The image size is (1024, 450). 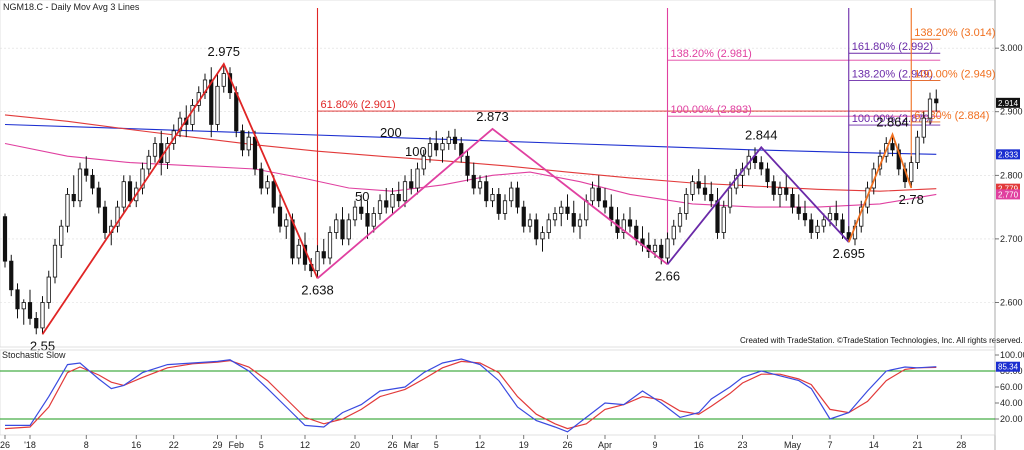 I want to click on swing-label: 2.864, so click(x=892, y=122).